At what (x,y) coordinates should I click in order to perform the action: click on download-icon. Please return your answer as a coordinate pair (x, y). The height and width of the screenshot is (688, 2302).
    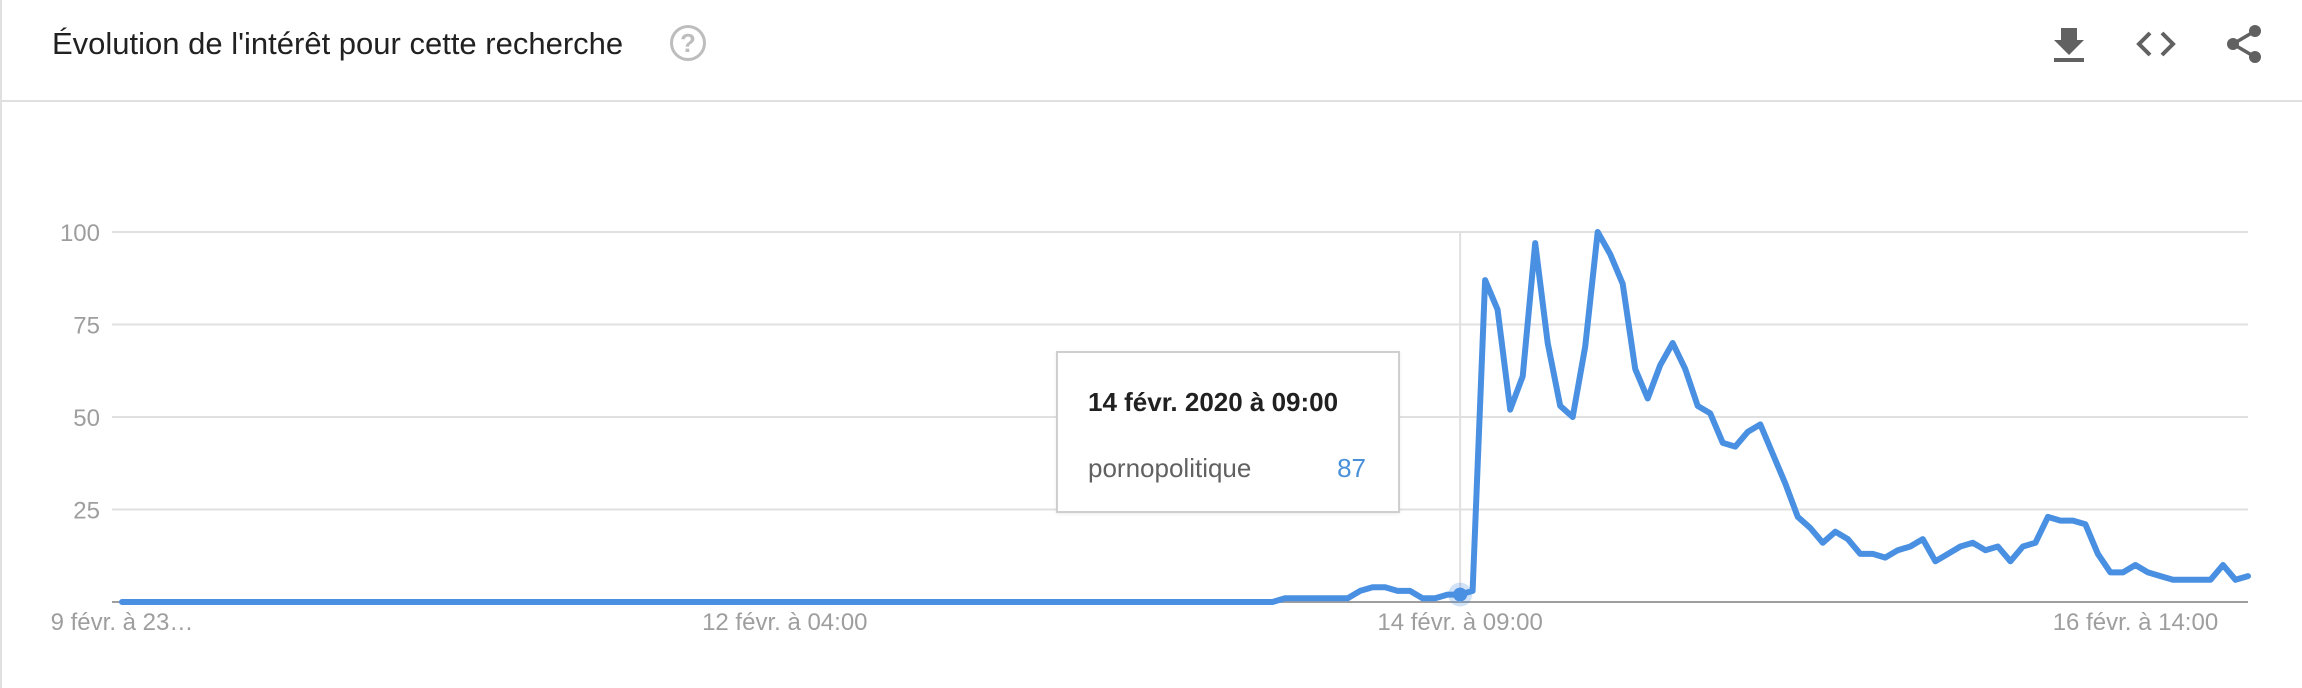
    Looking at the image, I should click on (2069, 44).